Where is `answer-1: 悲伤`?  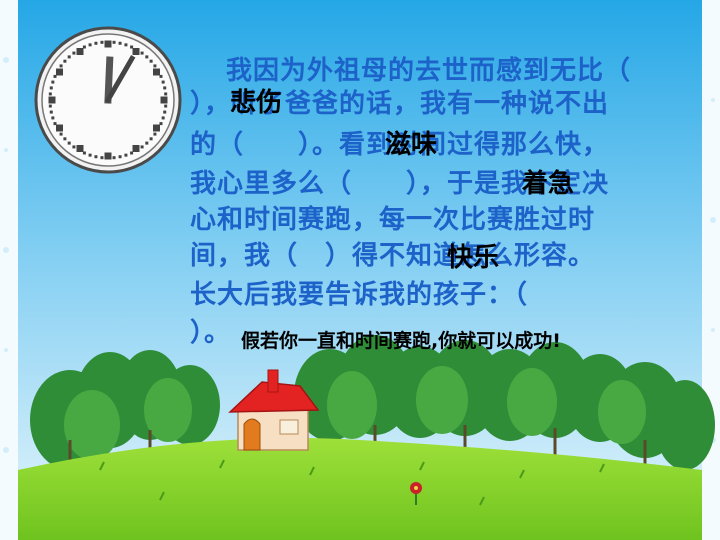
answer-1: 悲伤 is located at coordinates (256, 103).